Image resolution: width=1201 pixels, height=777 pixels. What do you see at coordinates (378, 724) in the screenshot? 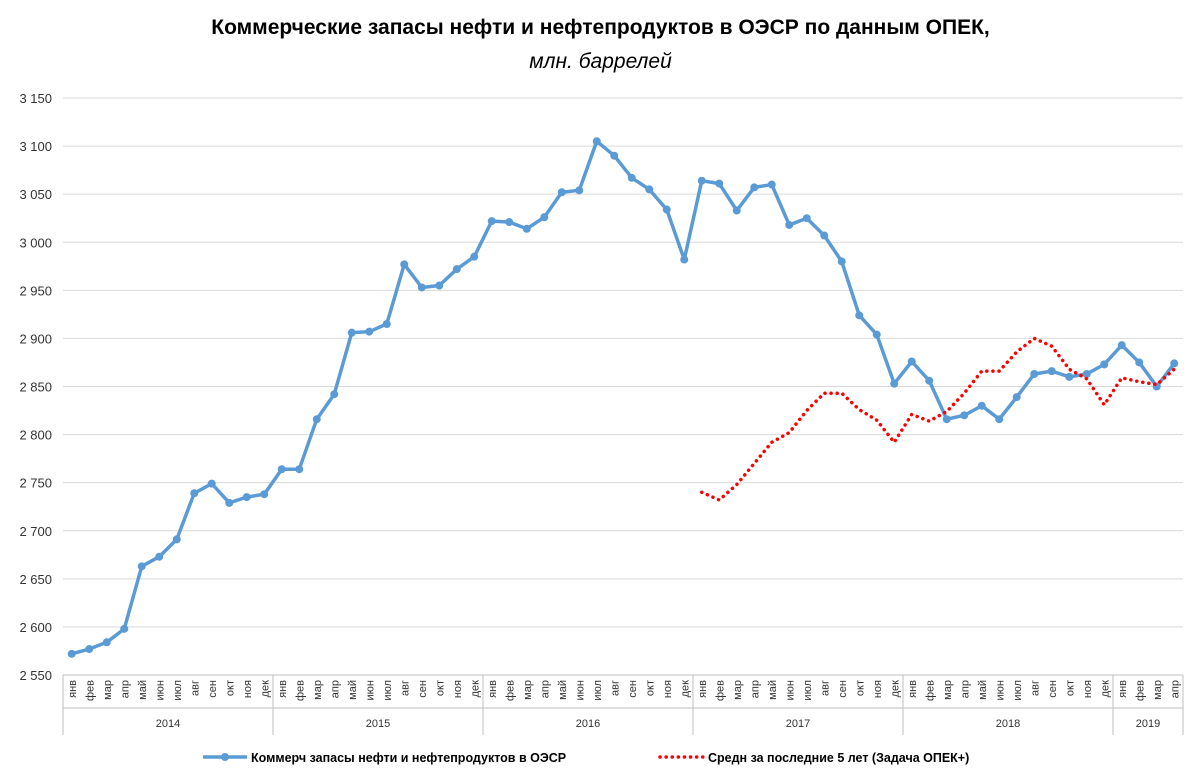
I see `year-label: 2015` at bounding box center [378, 724].